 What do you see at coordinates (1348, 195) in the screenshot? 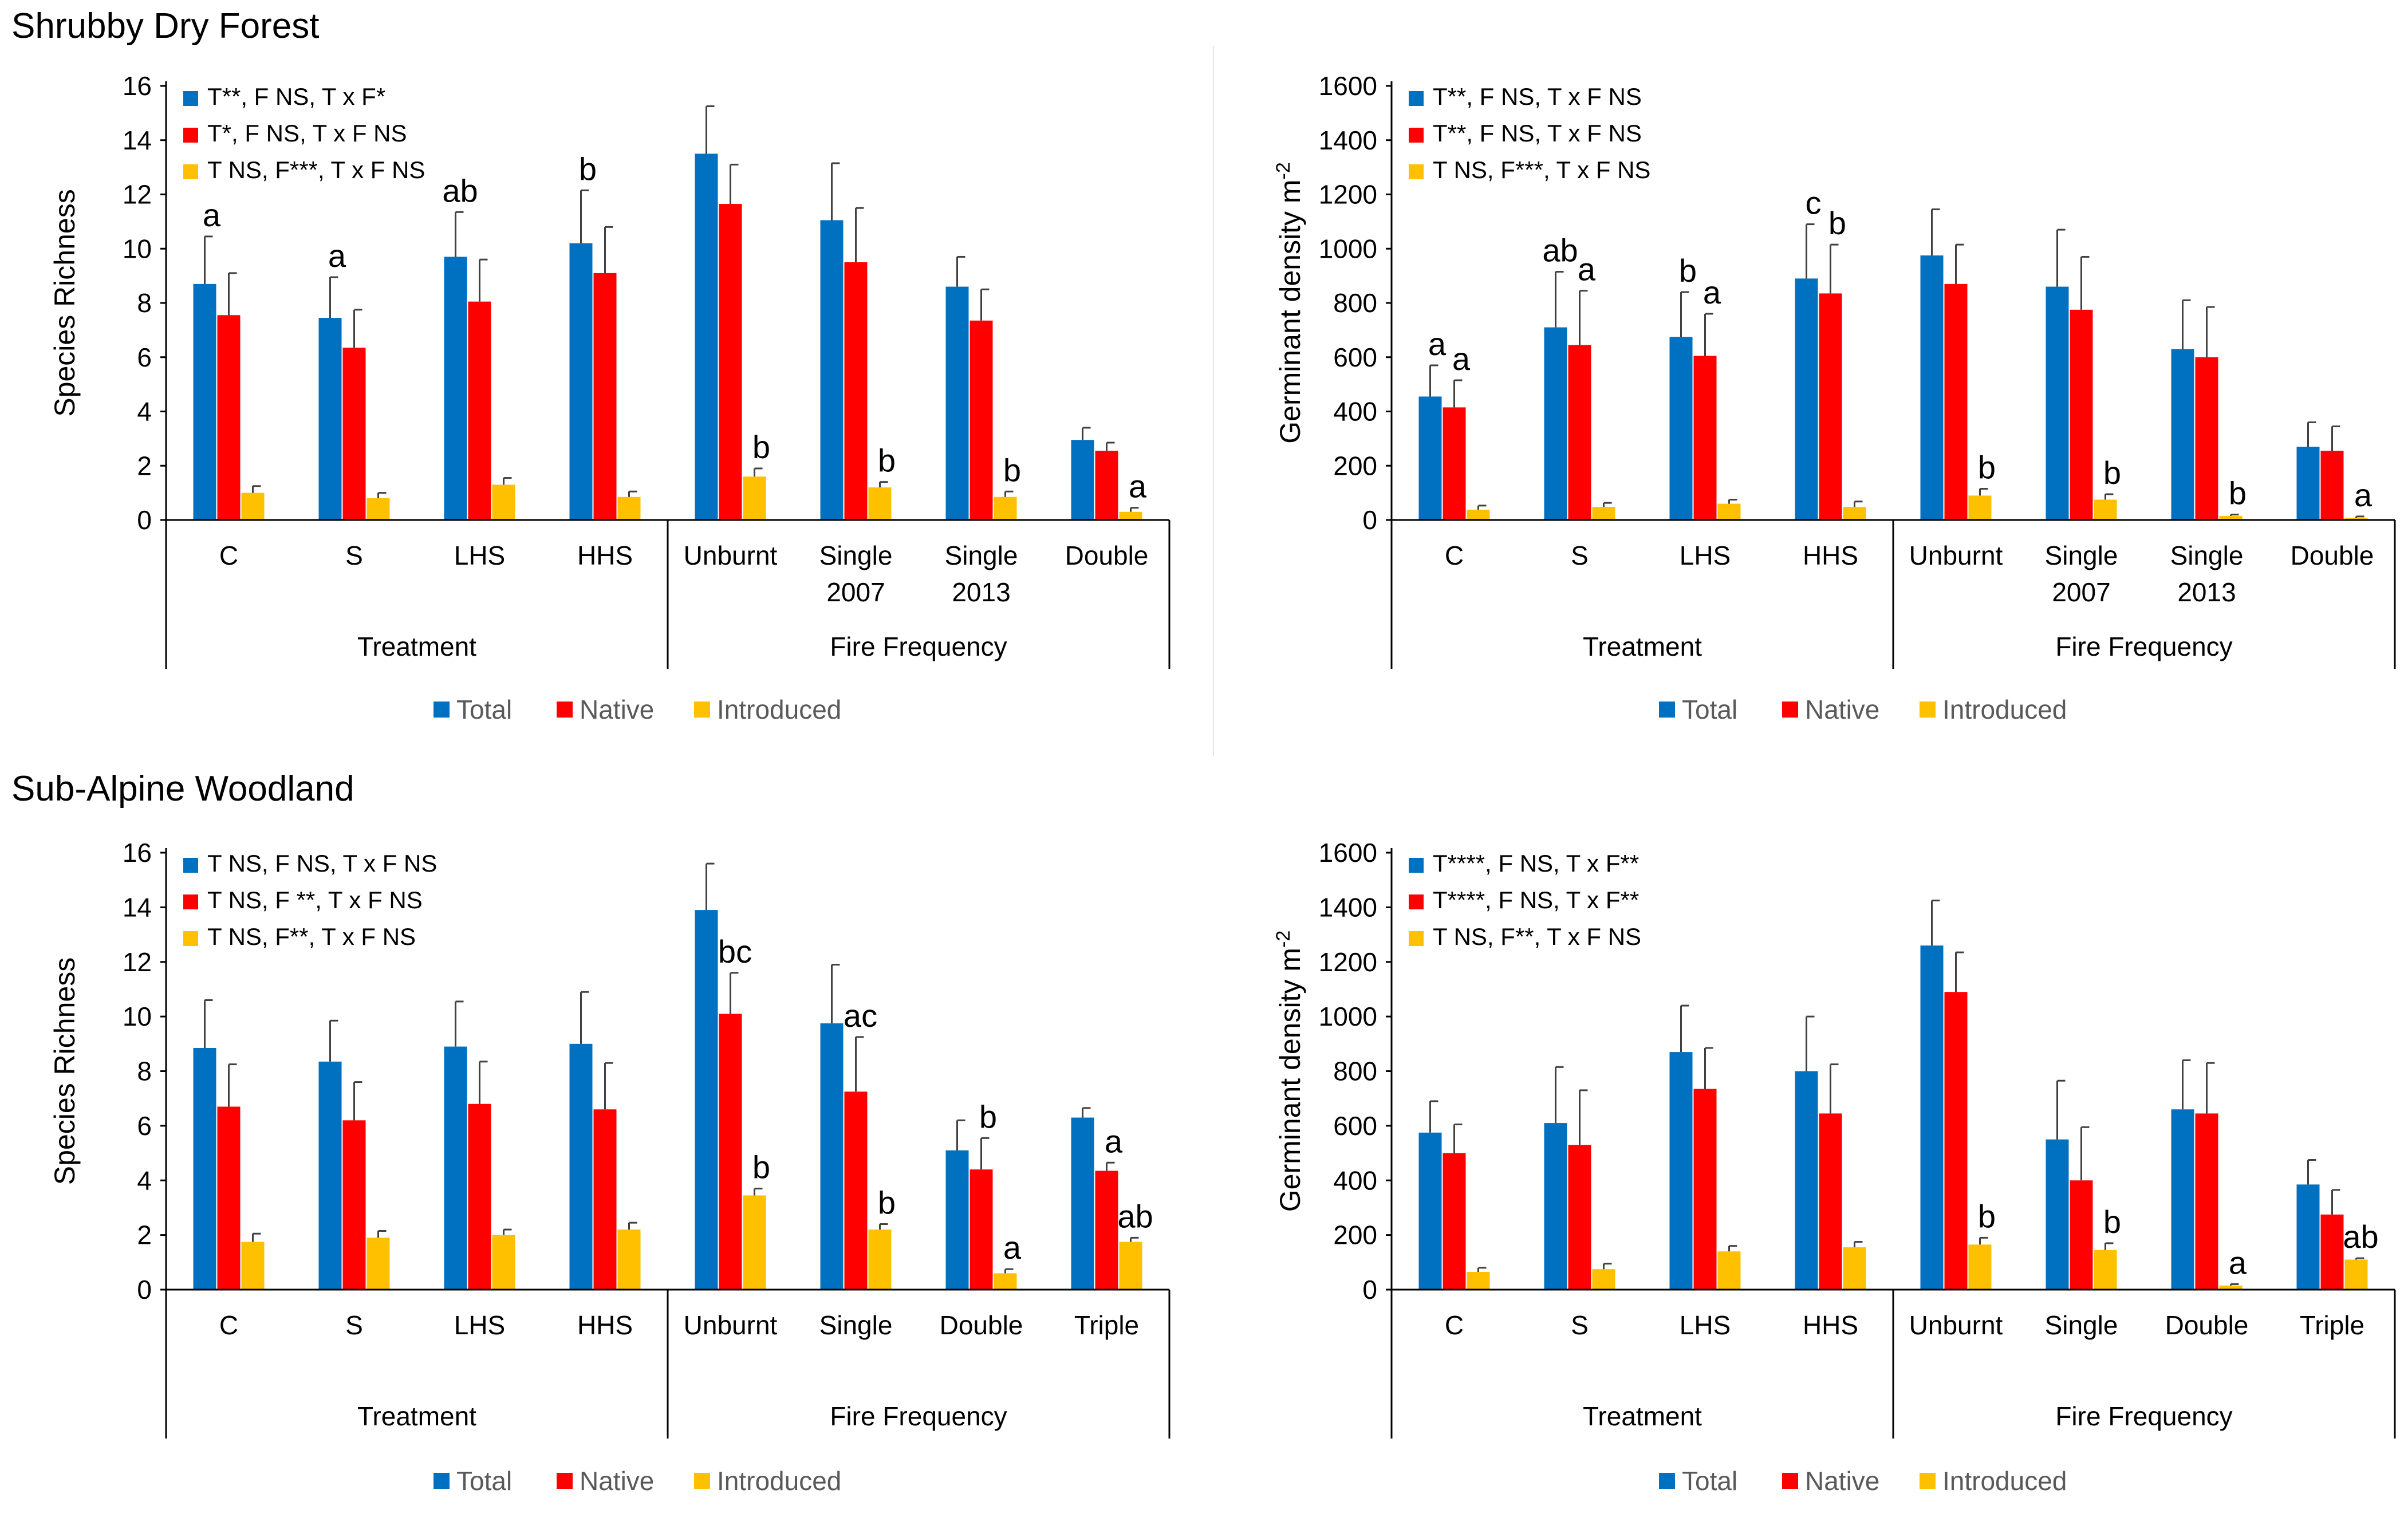
I see `y-tick-label: 1200` at bounding box center [1348, 195].